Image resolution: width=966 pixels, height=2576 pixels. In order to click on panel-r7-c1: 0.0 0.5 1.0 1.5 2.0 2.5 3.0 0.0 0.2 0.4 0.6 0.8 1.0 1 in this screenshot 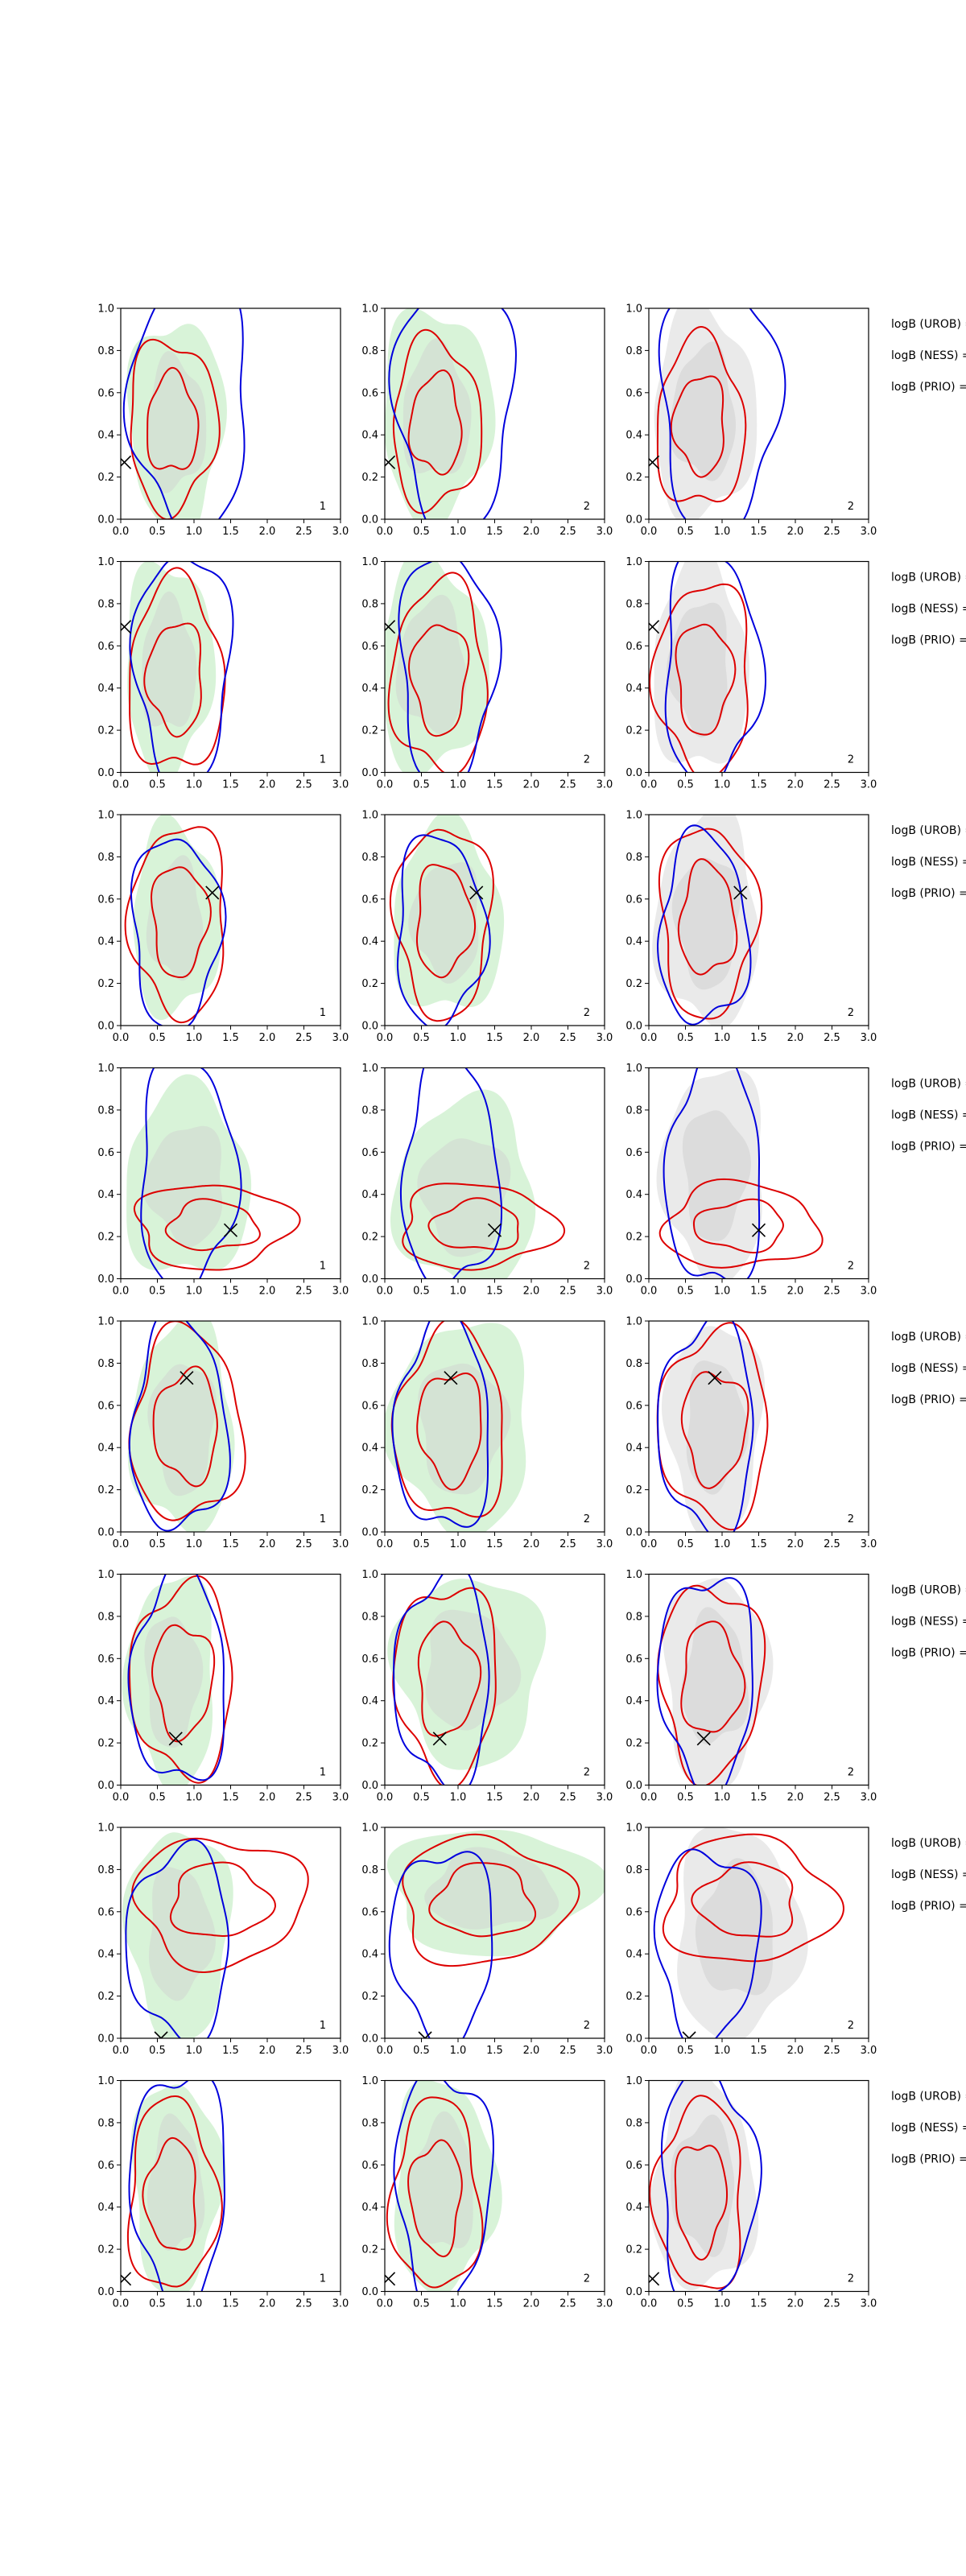, I will do `click(223, 1940)`.